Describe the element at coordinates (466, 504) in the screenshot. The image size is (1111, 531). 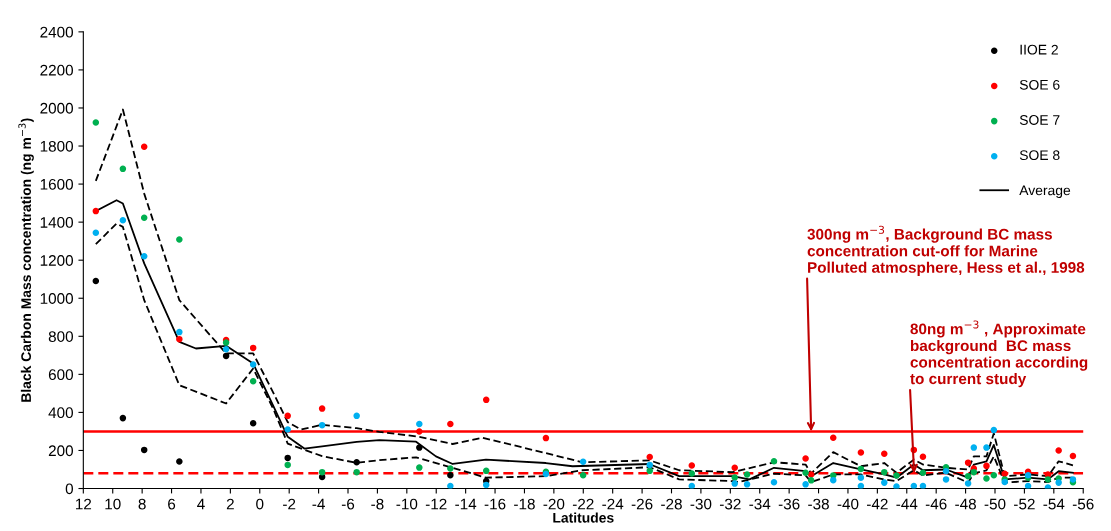
I see `x-tick-label: -14` at that location.